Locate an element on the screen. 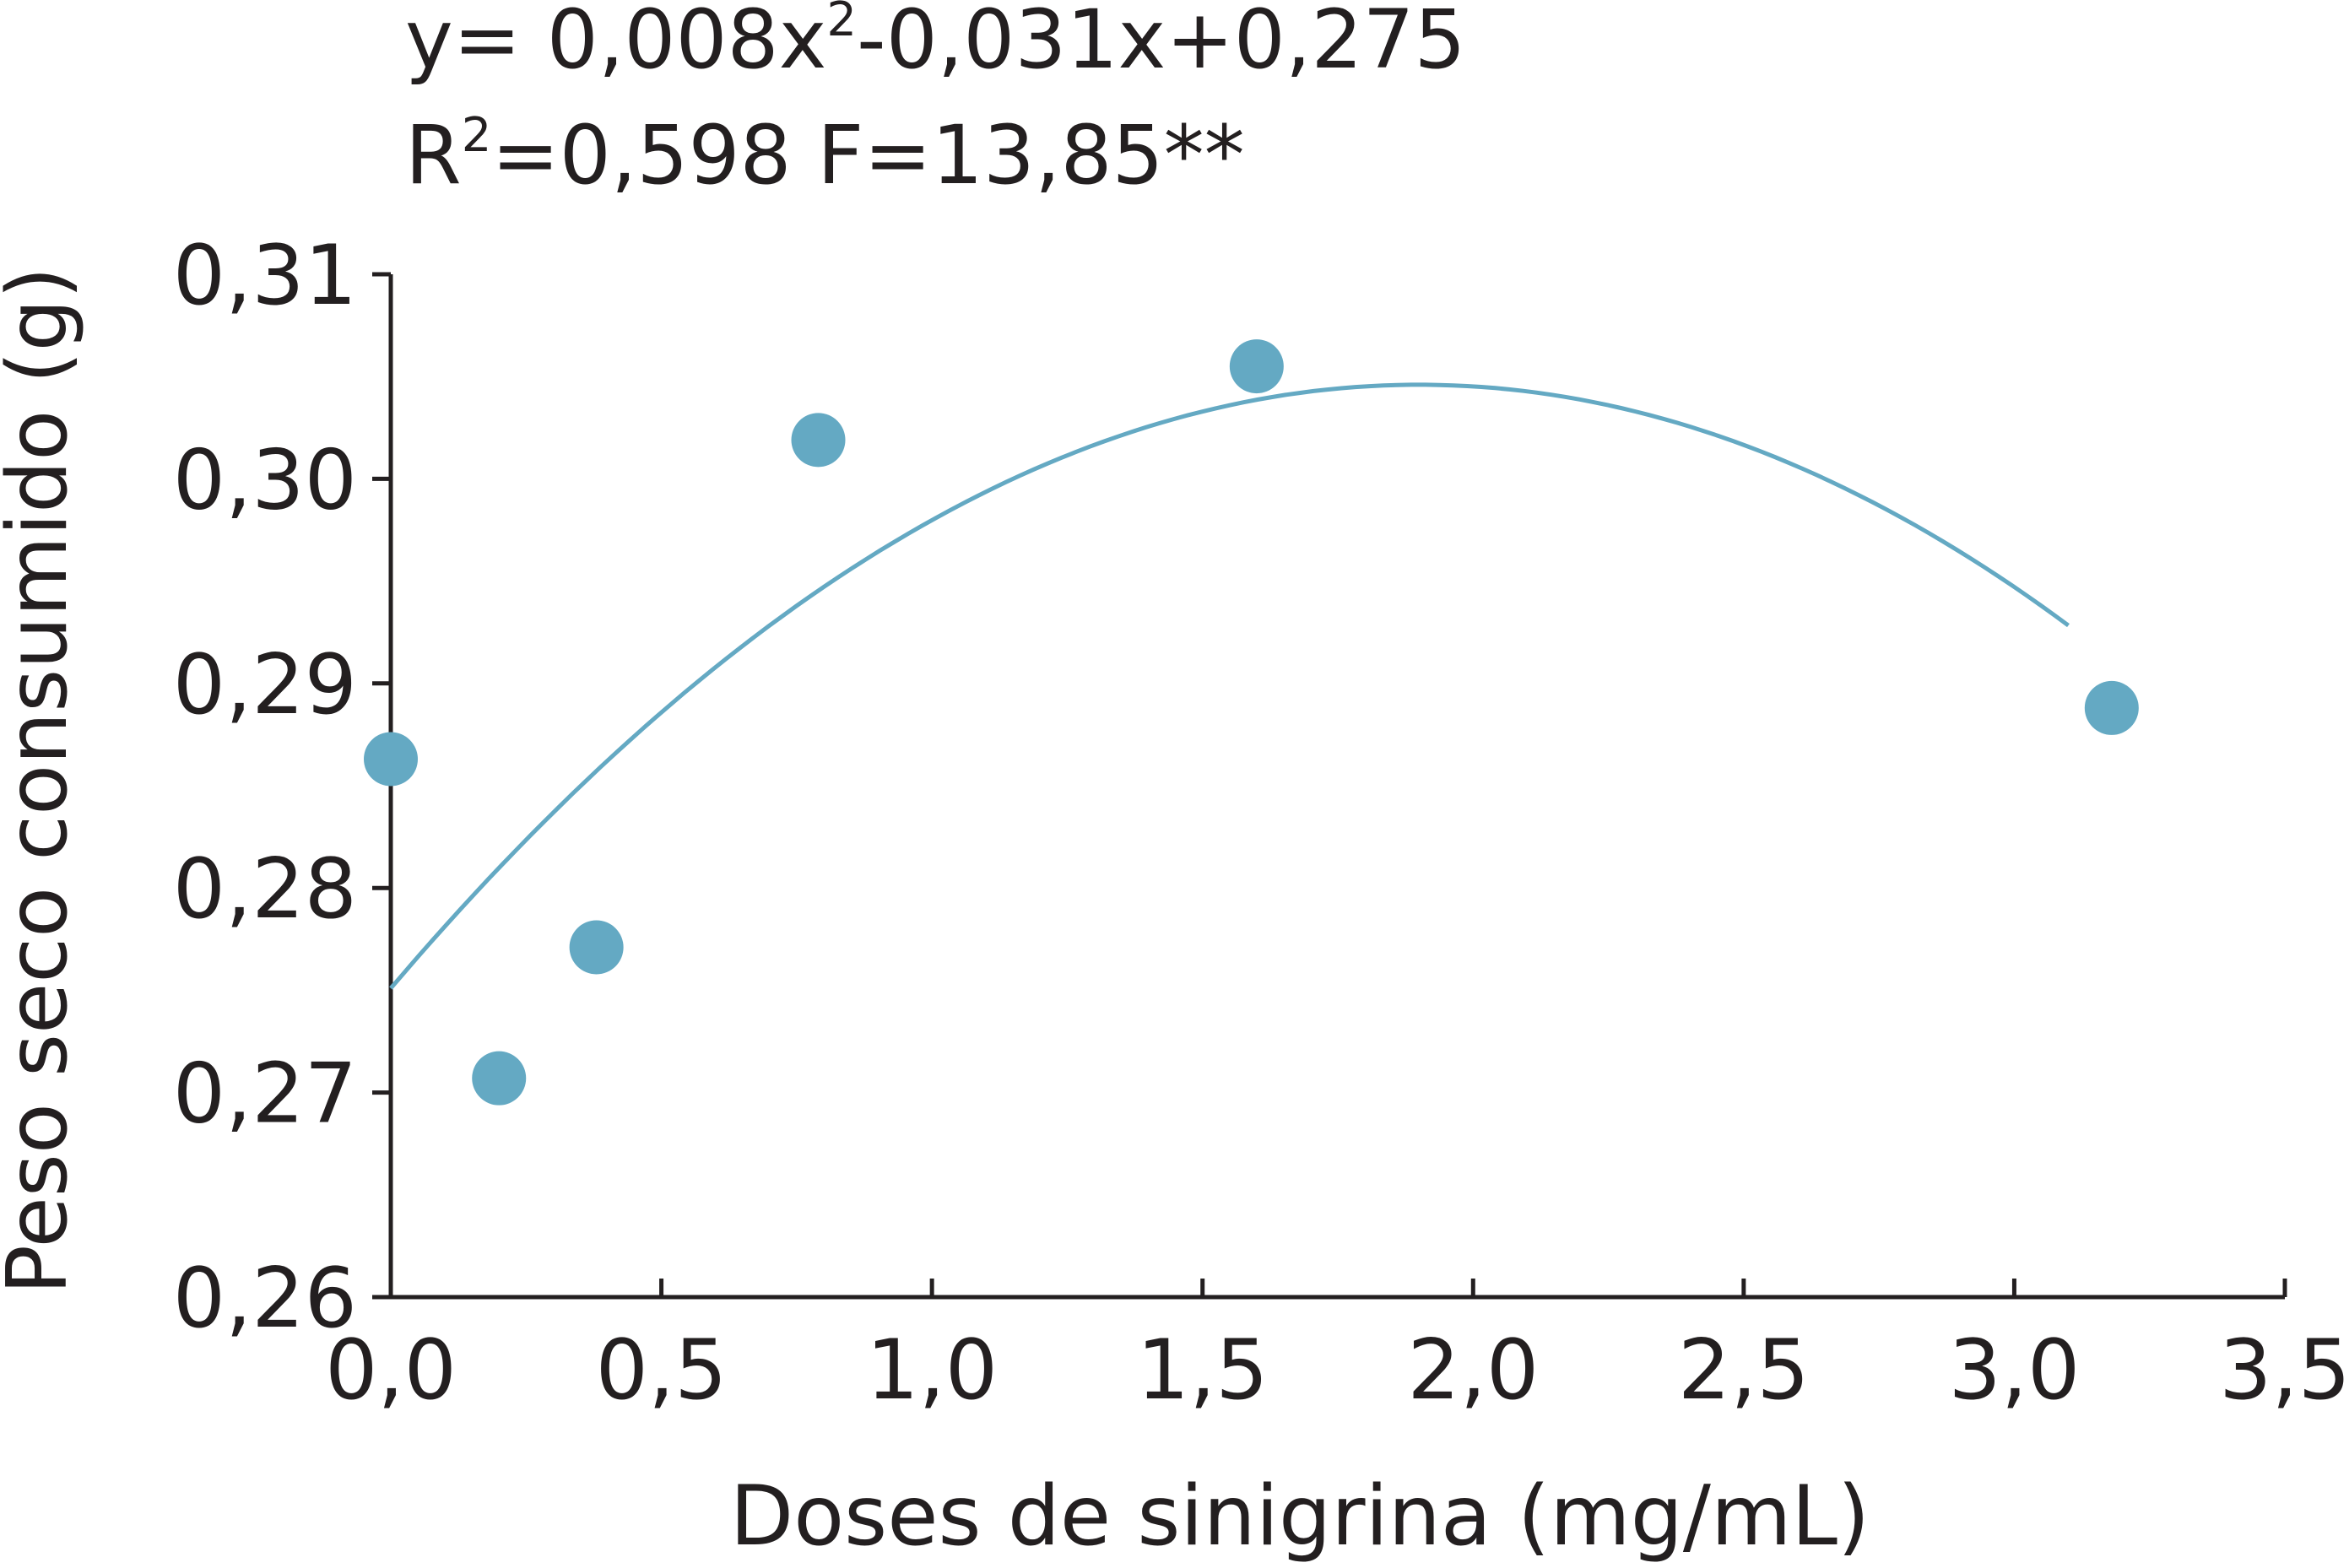  x-tick-label: 2,5 is located at coordinates (1744, 1370).